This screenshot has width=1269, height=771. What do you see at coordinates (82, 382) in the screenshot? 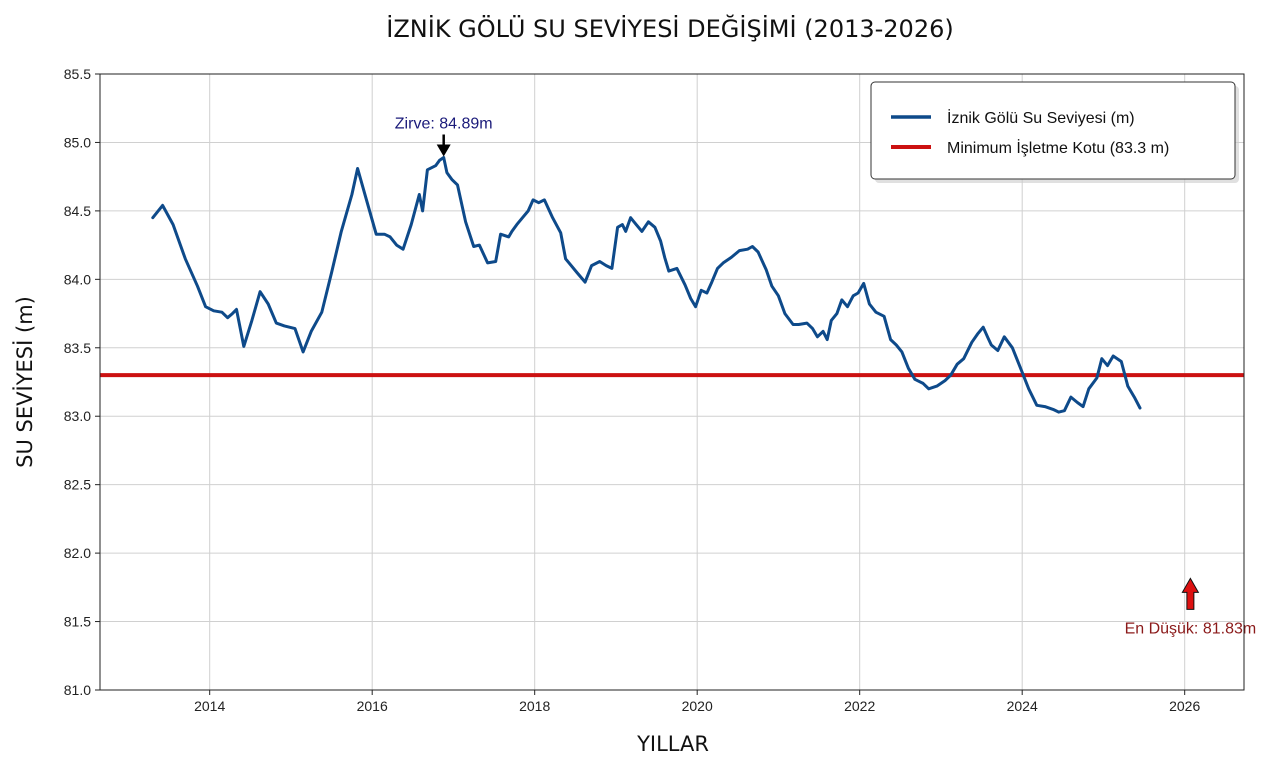
I see `y-axis-ticks: 81.0 81.5 82.0 82.5 83.0 83.5 84.0 84.5 85.0 85.5` at bounding box center [82, 382].